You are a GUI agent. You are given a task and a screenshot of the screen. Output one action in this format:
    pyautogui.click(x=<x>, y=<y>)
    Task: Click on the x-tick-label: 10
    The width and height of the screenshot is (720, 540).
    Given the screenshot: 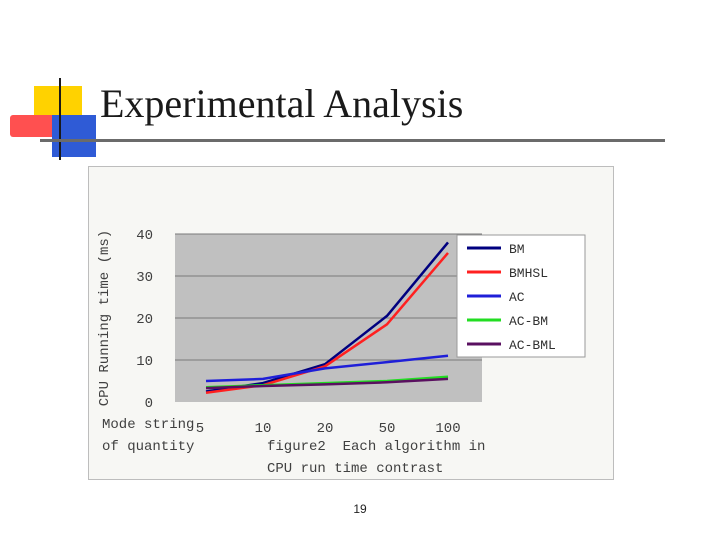 What is the action you would take?
    pyautogui.click(x=263, y=429)
    